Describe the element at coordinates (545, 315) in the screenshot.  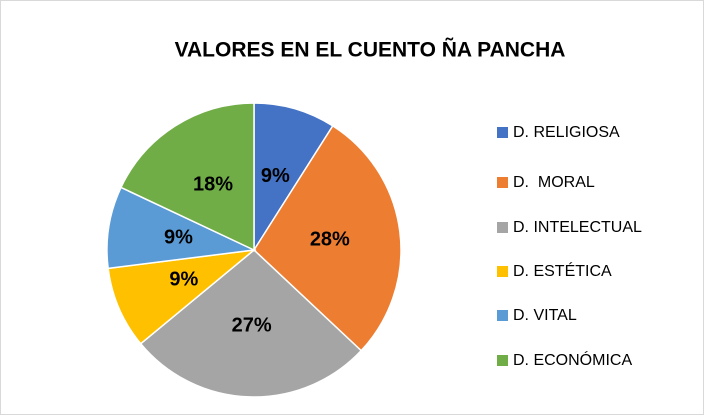
I see `legend-label: D. VITAL` at that location.